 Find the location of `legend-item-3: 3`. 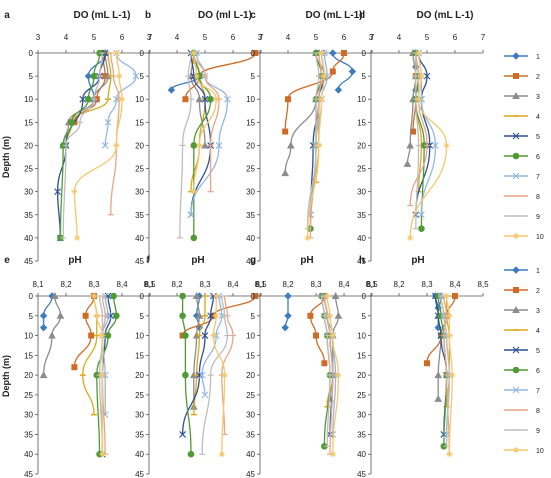

legend-item-3: 3 is located at coordinates (522, 96).